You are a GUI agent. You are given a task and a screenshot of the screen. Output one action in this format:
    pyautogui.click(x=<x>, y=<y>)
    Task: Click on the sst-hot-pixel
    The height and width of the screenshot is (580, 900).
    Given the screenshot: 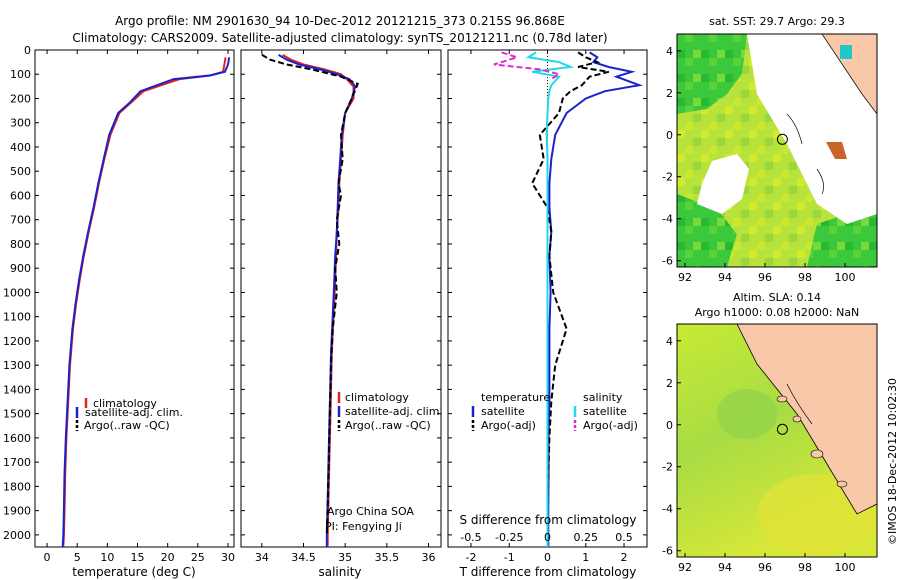 What is the action you would take?
    pyautogui.click(x=846, y=52)
    